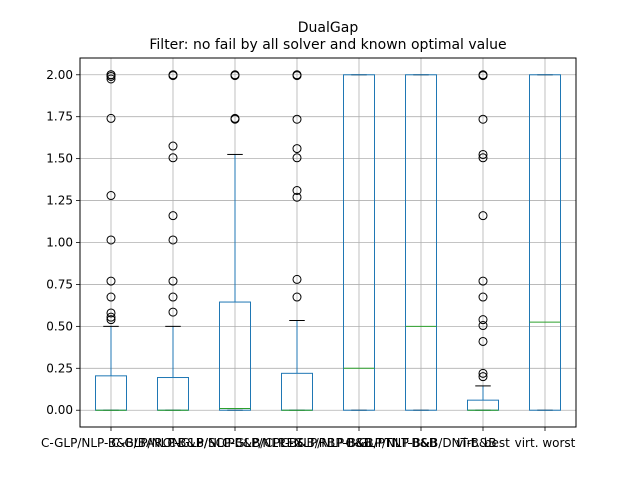 Image resolution: width=640 pixels, height=480 pixels. I want to click on x-tick-label: C-GLP/NLP-B&B/PTNT-B&B, so click(359, 443).